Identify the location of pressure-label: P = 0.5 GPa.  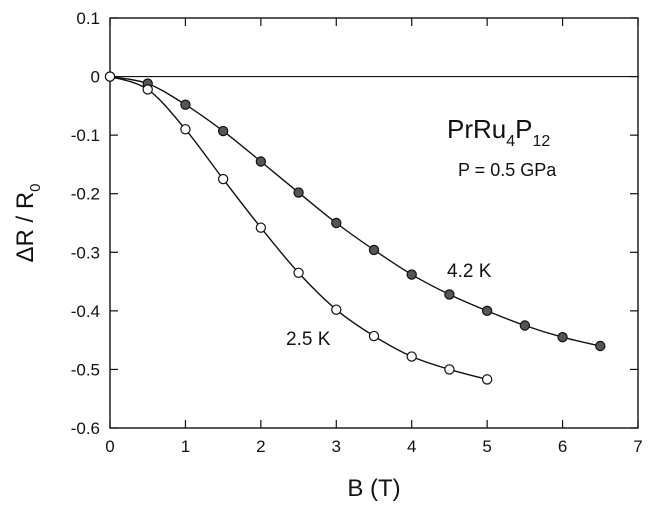
(507, 170).